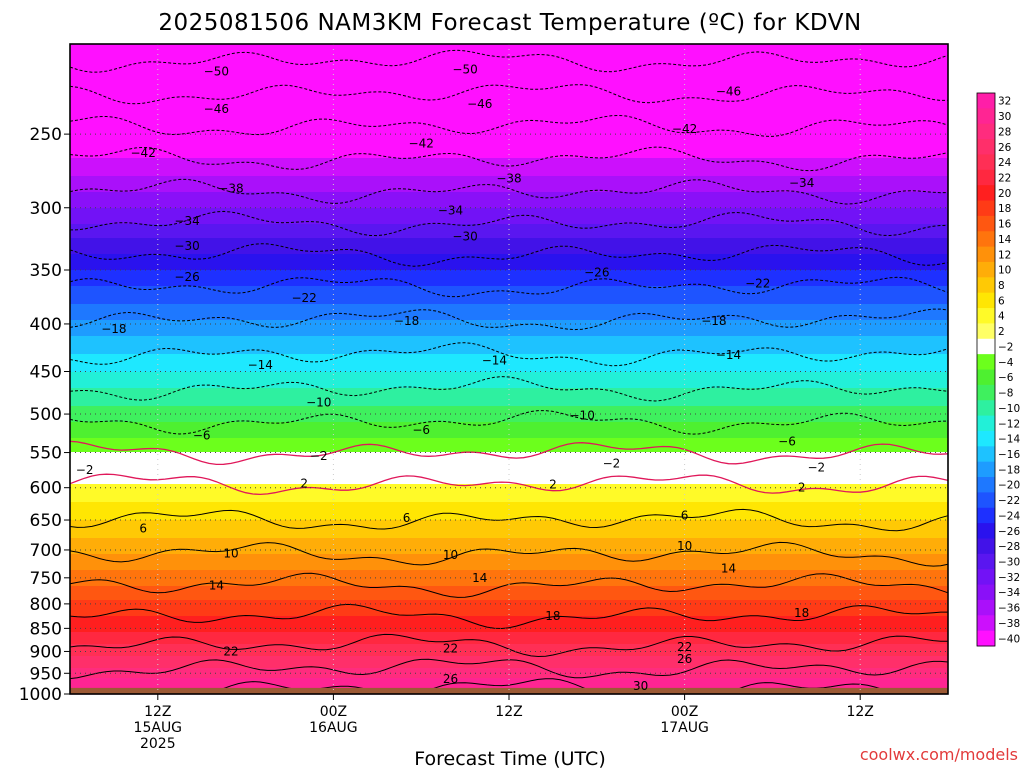  What do you see at coordinates (802, 488) in the screenshot?
I see `svg-text: 2` at bounding box center [802, 488].